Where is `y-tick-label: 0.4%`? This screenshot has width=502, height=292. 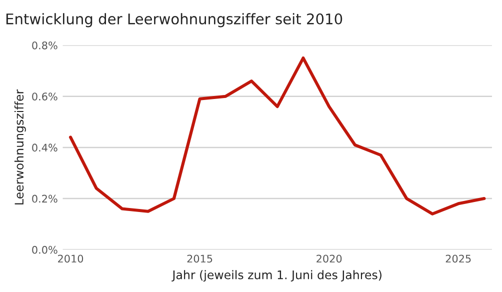
y-tick-label: 0.4% is located at coordinates (45, 148).